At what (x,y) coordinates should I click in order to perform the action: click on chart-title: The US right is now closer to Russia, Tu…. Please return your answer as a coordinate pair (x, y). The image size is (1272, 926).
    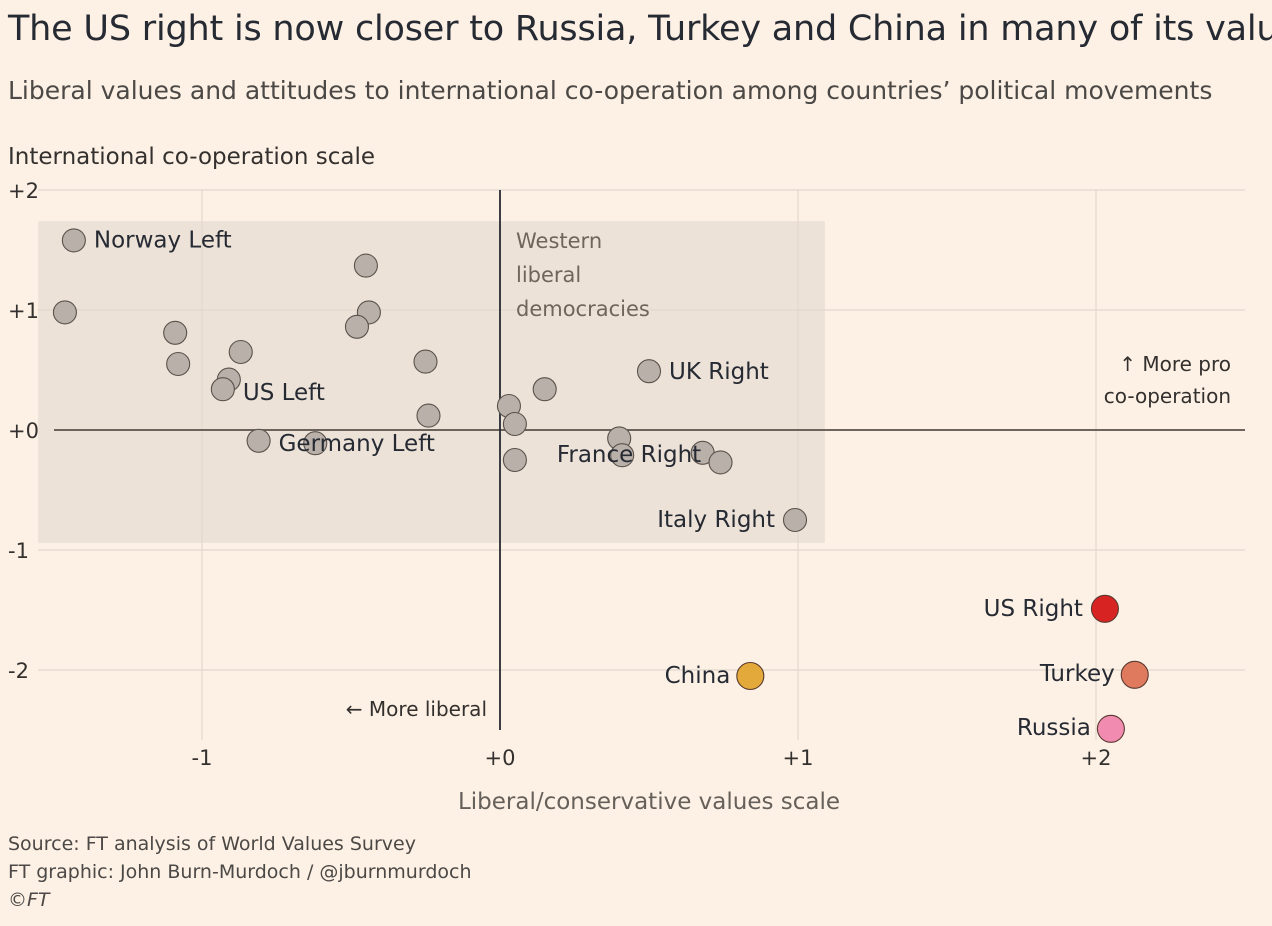
    Looking at the image, I should click on (640, 29).